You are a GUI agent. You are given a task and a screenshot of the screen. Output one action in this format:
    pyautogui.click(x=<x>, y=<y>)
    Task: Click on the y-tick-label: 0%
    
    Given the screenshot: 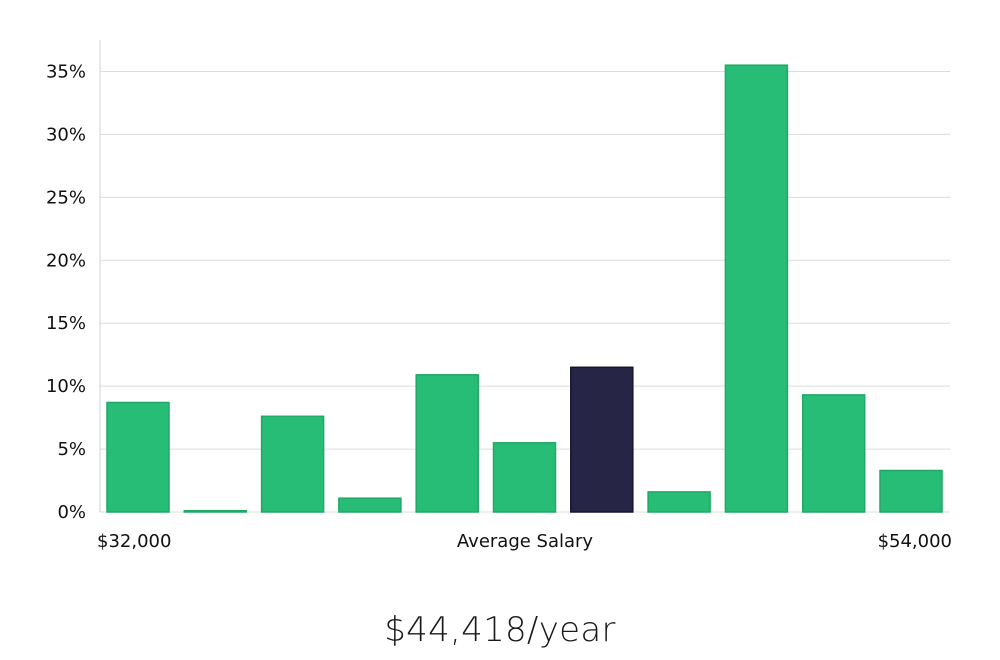 What is the action you would take?
    pyautogui.click(x=71, y=512)
    